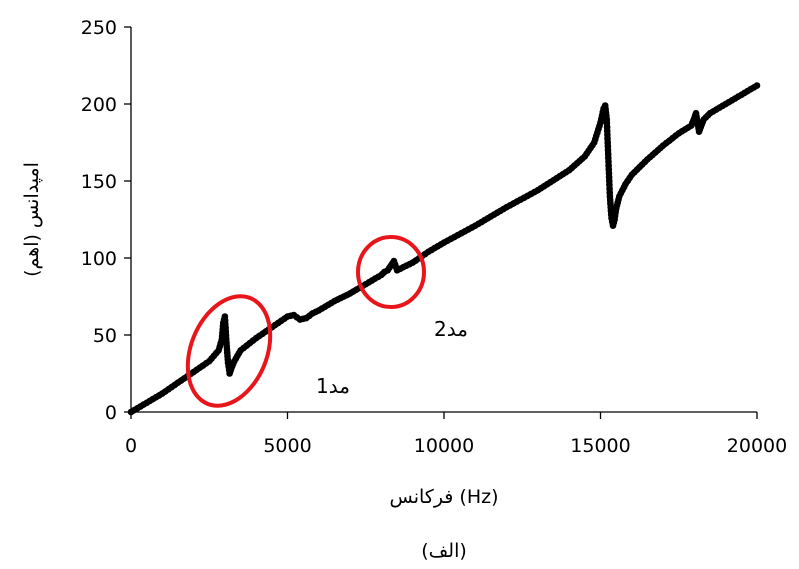 This screenshot has height=569, width=799. What do you see at coordinates (444, 551) in the screenshot?
I see `figure-caption: (الف)` at bounding box center [444, 551].